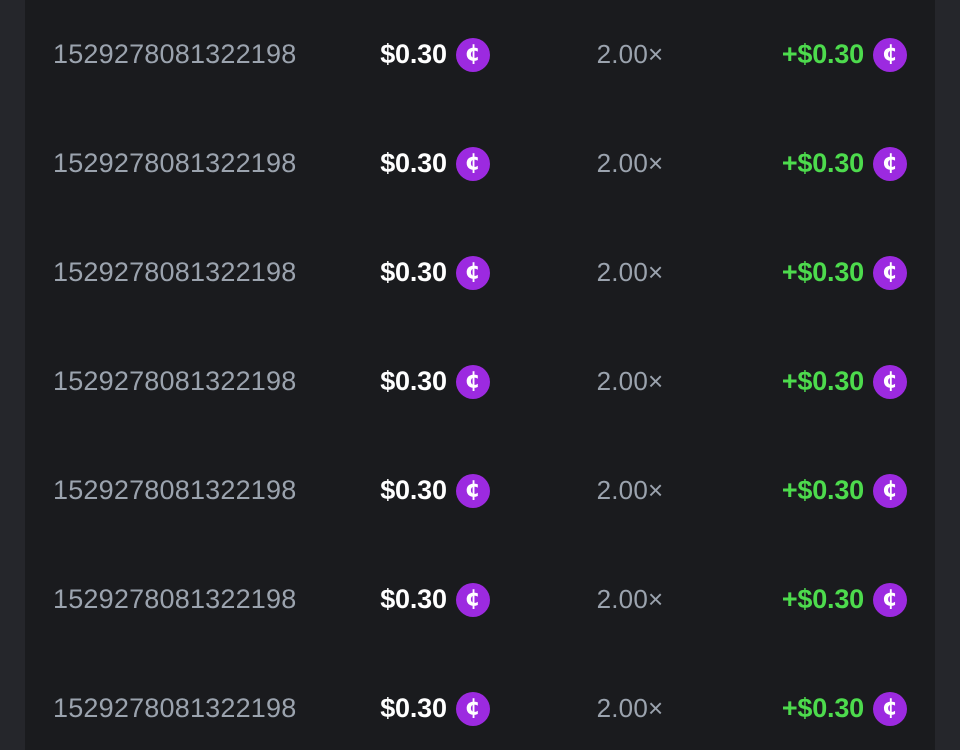  Describe the element at coordinates (947, 375) in the screenshot. I see `right-edge-rail` at that location.